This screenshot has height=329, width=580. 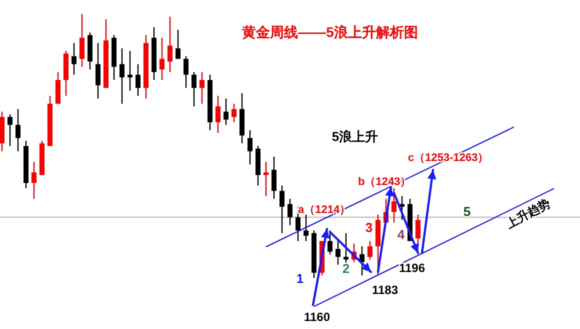 I want to click on annotation: 4, so click(x=401, y=234).